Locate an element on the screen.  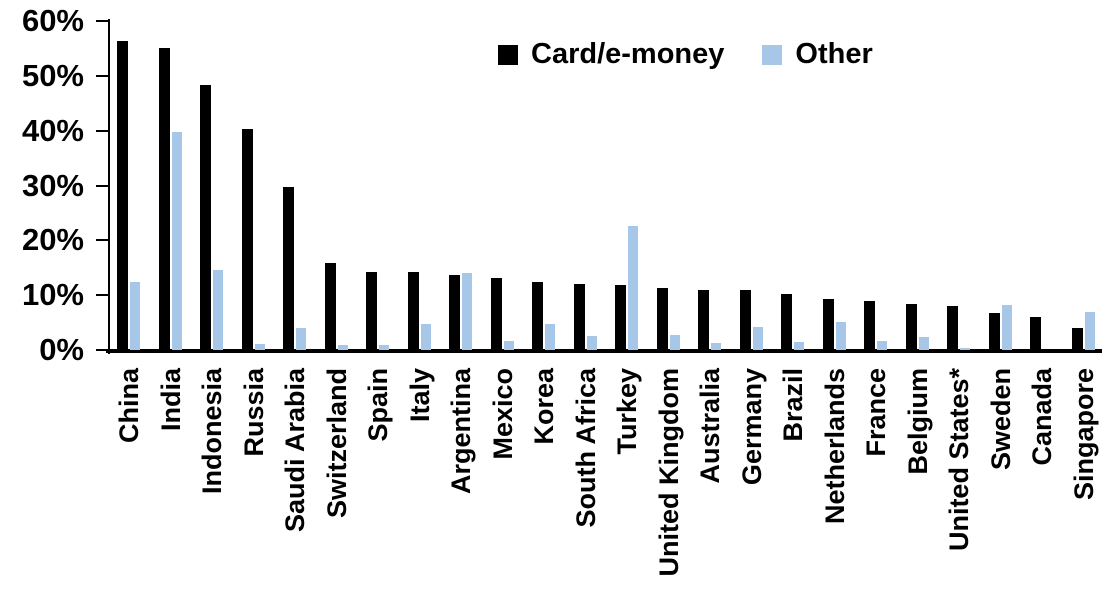
y-tick-label: 20% is located at coordinates (52, 240).